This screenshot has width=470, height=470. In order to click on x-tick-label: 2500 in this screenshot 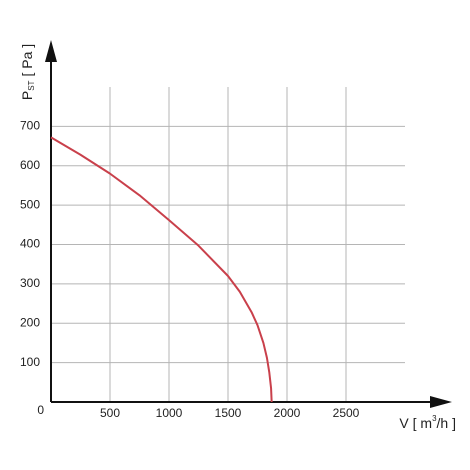, I will do `click(346, 413)`.